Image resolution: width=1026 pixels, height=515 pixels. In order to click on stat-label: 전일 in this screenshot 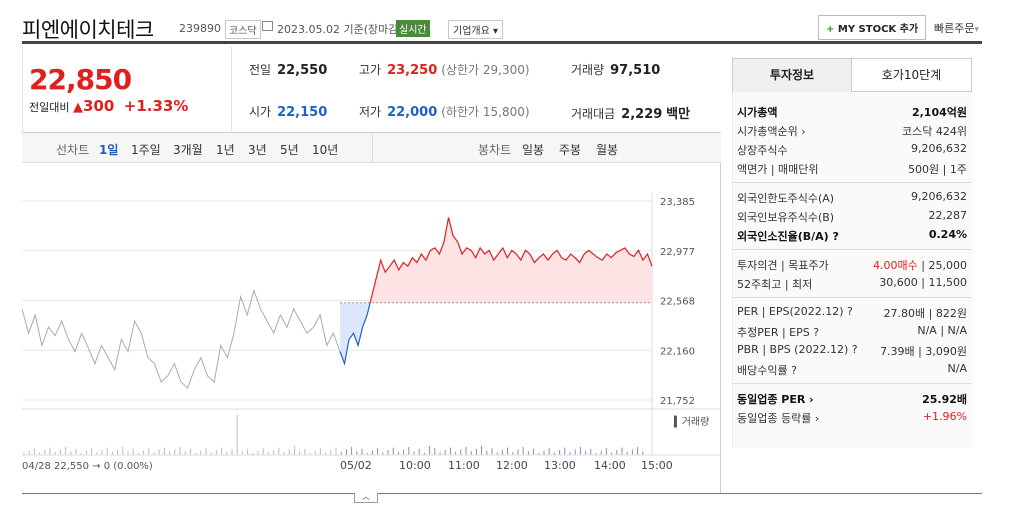, I will do `click(260, 70)`.